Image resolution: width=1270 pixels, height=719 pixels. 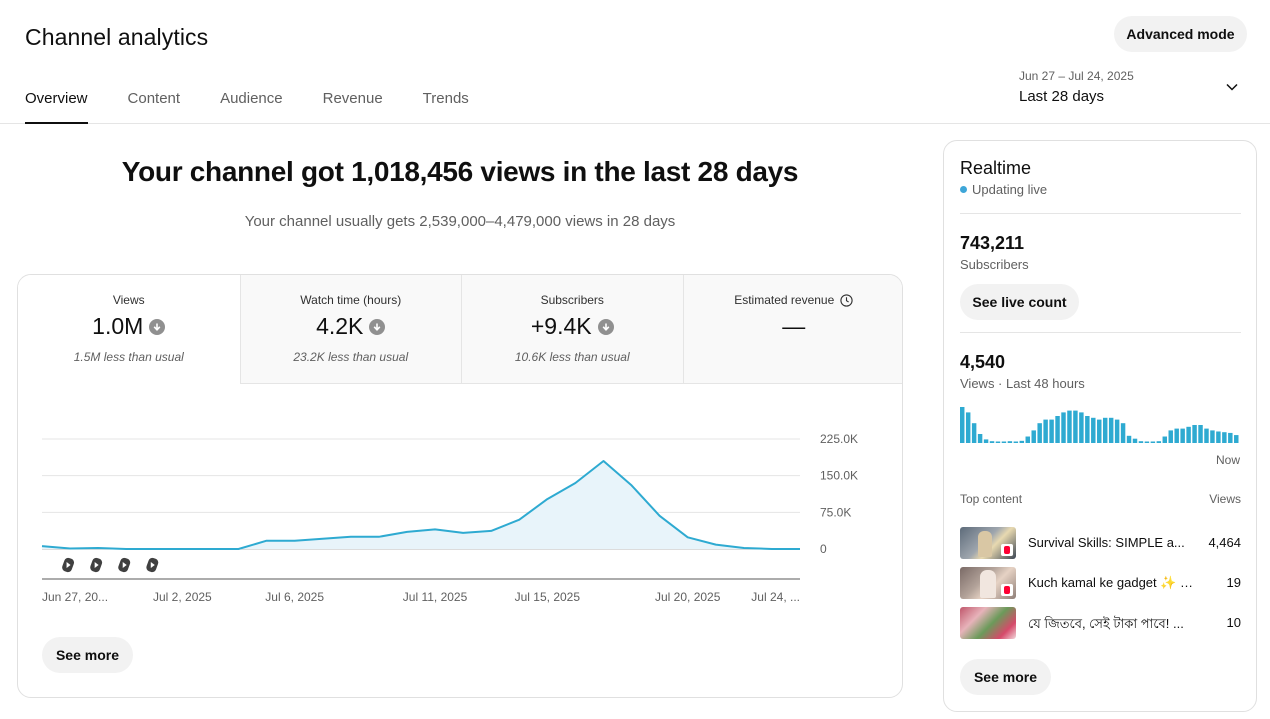 I want to click on views-line, so click(x=420, y=505).